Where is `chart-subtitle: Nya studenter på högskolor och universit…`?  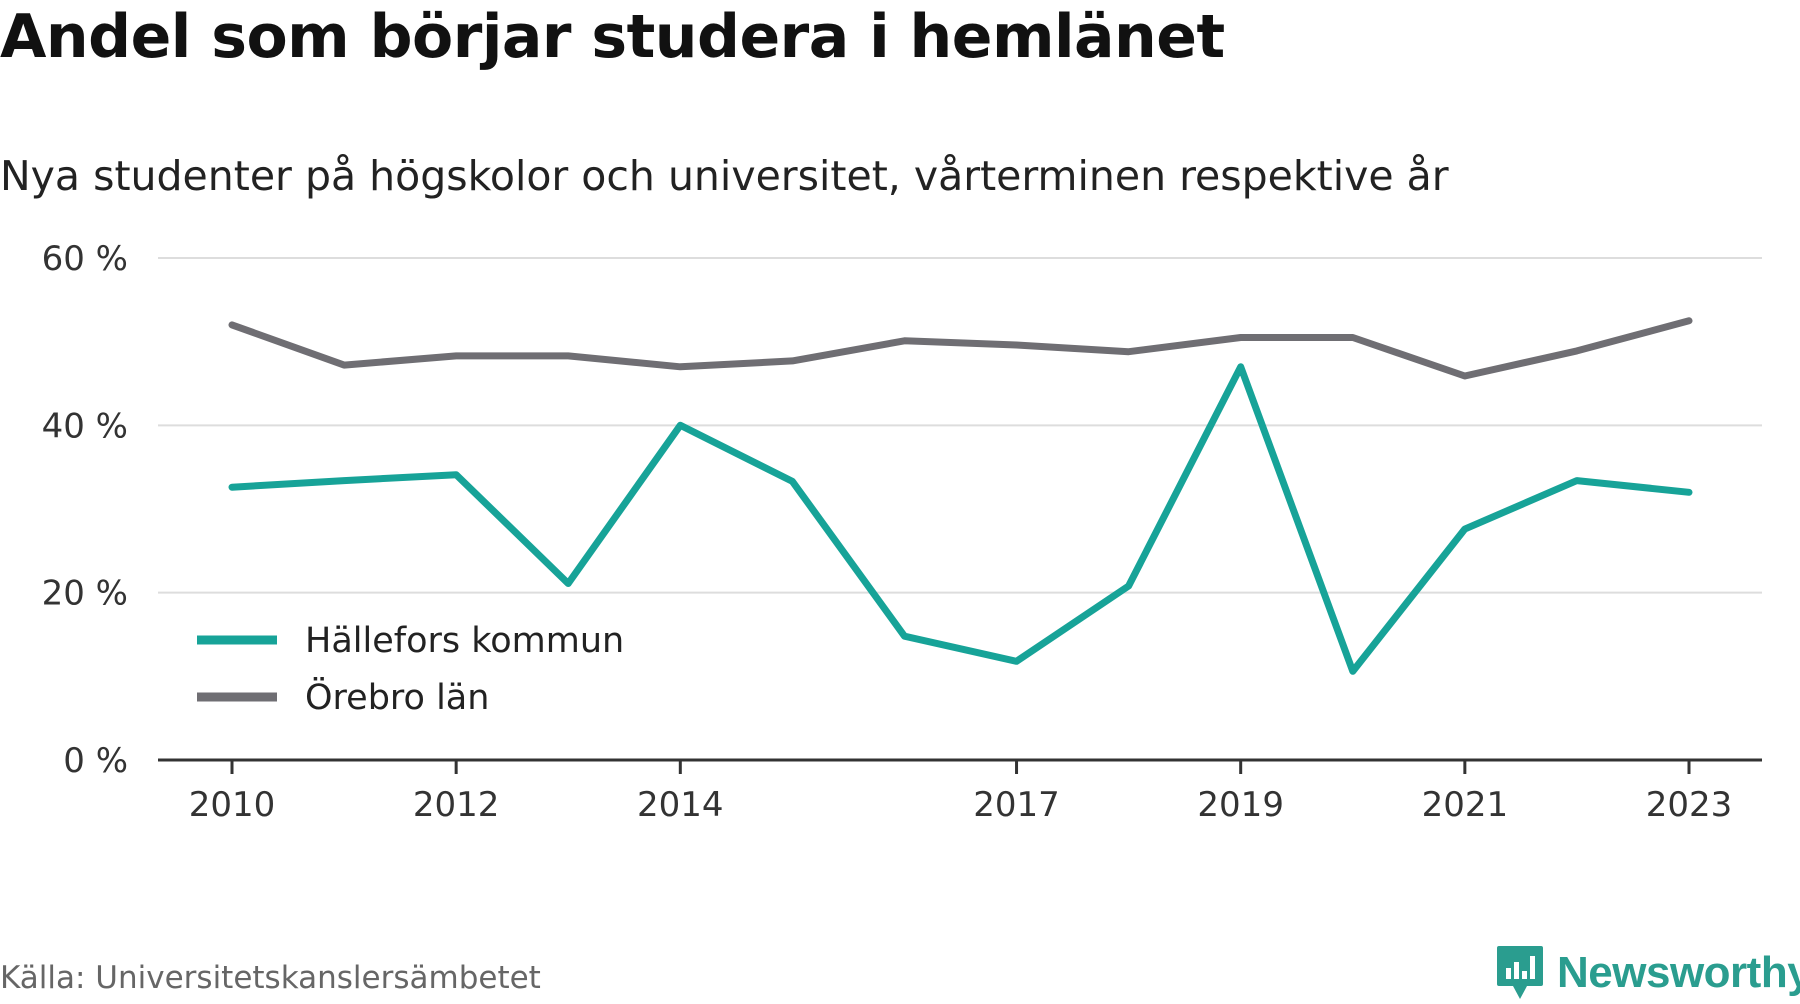
chart-subtitle: Nya studenter på högskolor och universit… is located at coordinates (724, 176).